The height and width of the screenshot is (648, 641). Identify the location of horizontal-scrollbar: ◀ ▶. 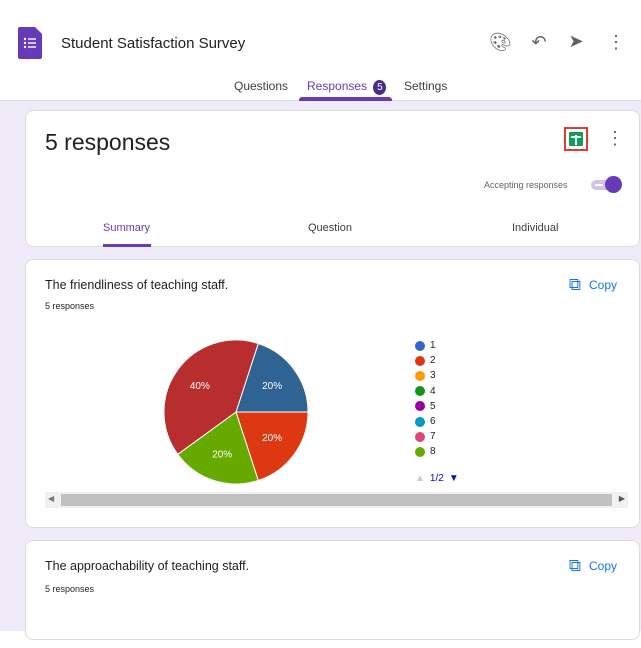
(336, 500).